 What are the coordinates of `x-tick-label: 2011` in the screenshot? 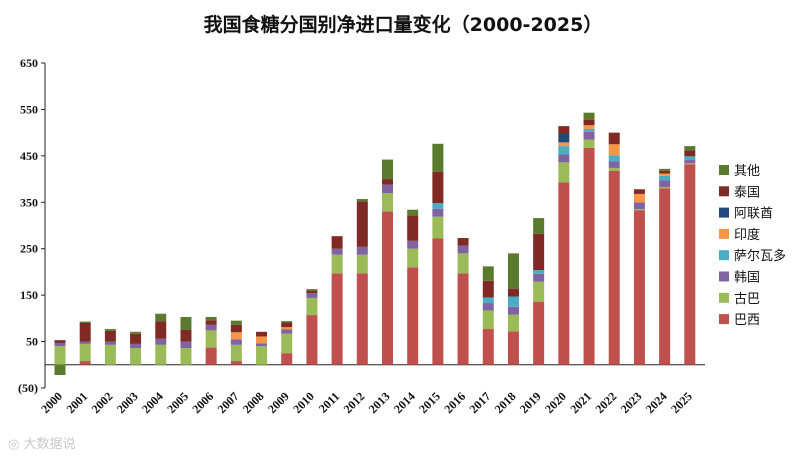 It's located at (329, 402).